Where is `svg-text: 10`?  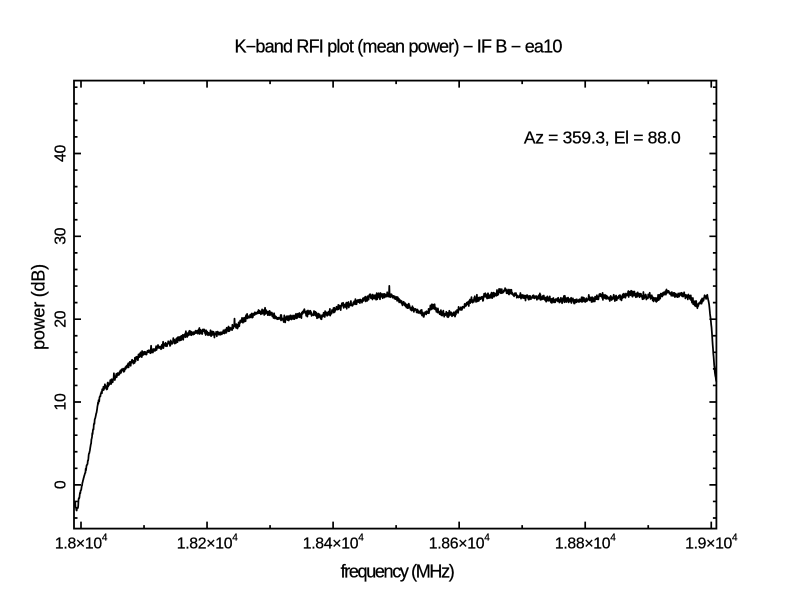
svg-text: 10 is located at coordinates (60, 401).